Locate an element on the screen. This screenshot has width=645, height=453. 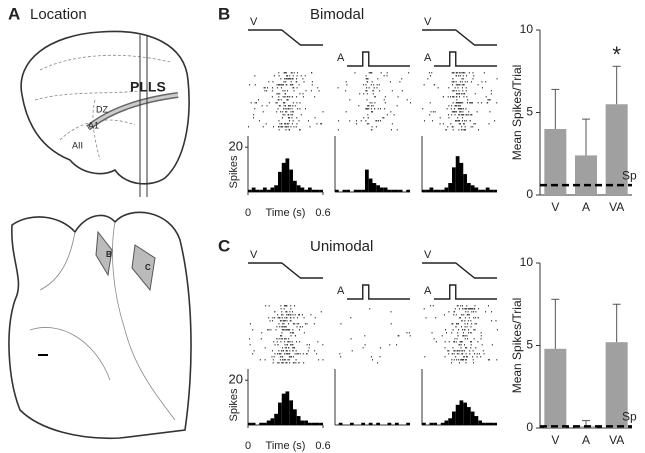
stimulus-label: V is located at coordinates (428, 255).